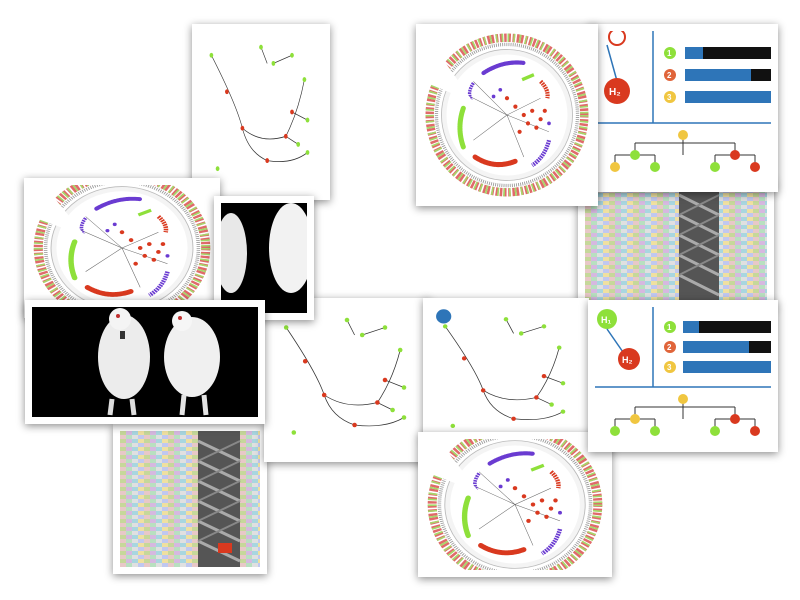 This screenshot has width=800, height=600. Describe the element at coordinates (606, 320) in the screenshot. I see `badge-h1: H₁` at that location.